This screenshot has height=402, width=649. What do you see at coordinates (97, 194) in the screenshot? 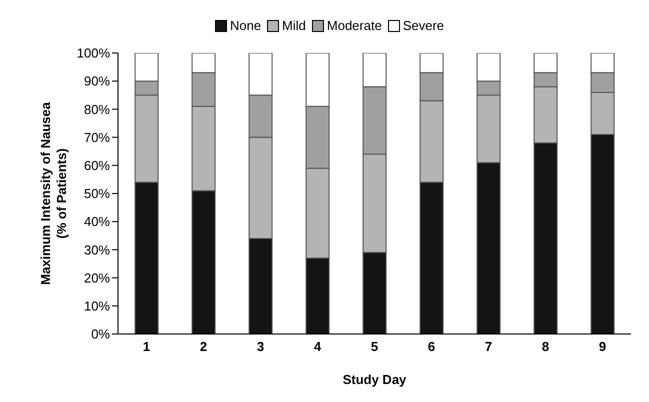
I see `y-tick-label: 50%` at bounding box center [97, 194].